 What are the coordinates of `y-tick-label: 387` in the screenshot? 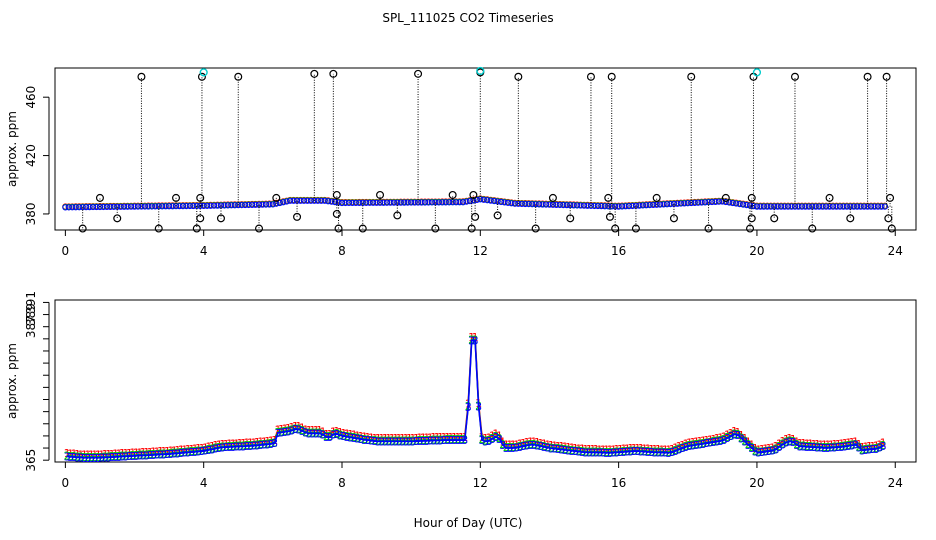 It's located at (31, 326).